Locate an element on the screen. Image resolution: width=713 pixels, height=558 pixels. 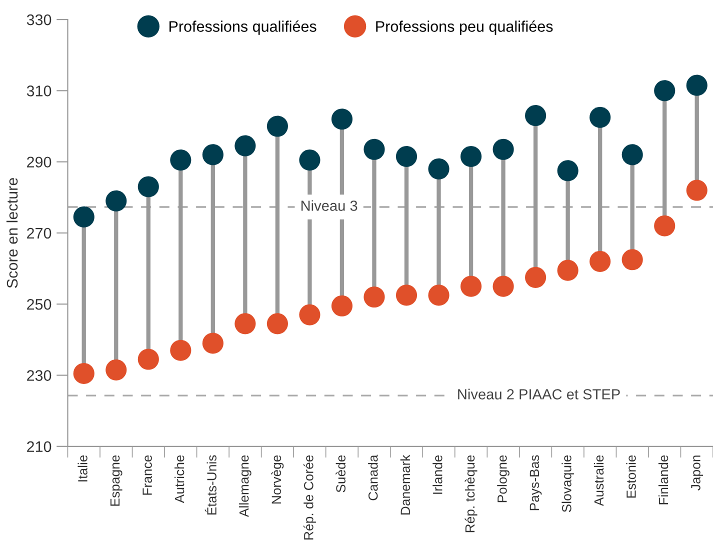
x-tick-label: Norvège is located at coordinates (277, 479).